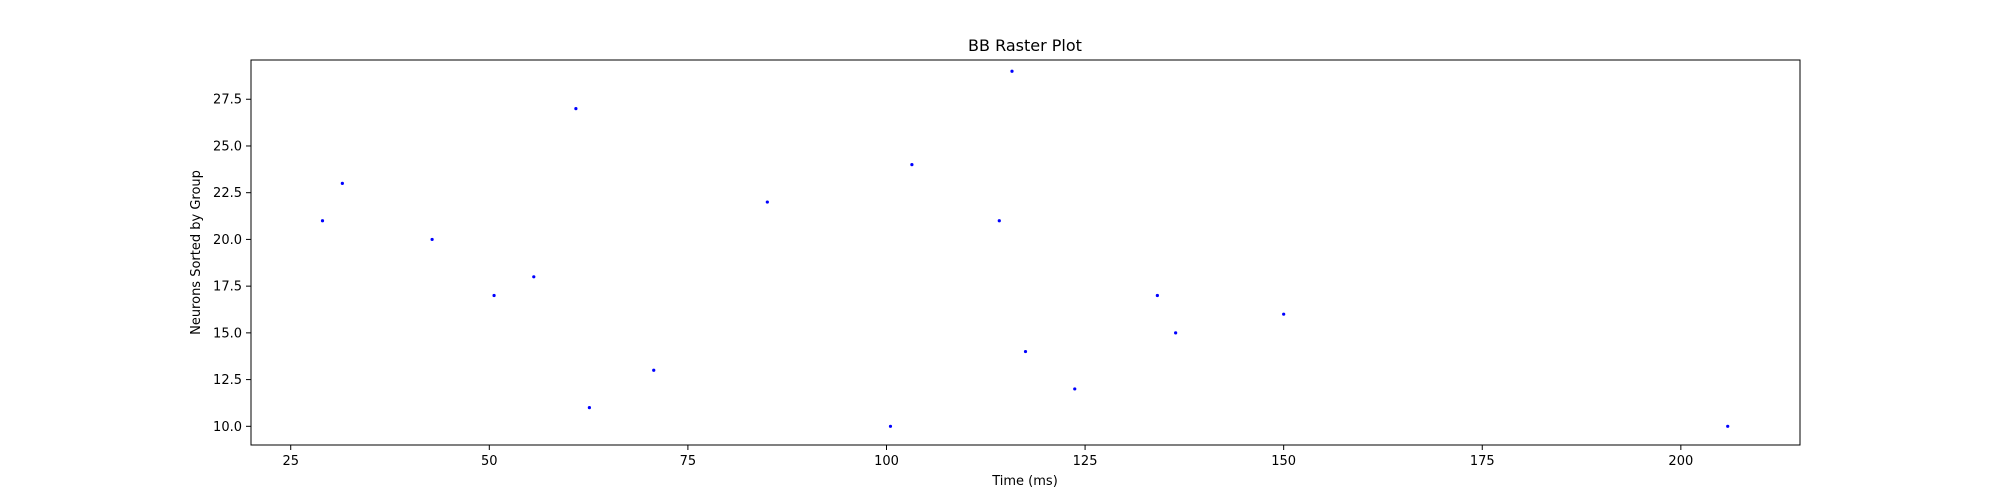 This screenshot has width=2000, height=500. I want to click on x-tick-label: 200, so click(1680, 461).